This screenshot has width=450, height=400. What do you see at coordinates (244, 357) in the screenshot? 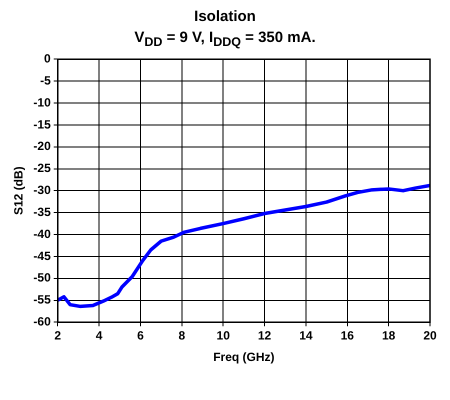
I see `x-axis-title: Freq (GHz)` at bounding box center [244, 357].